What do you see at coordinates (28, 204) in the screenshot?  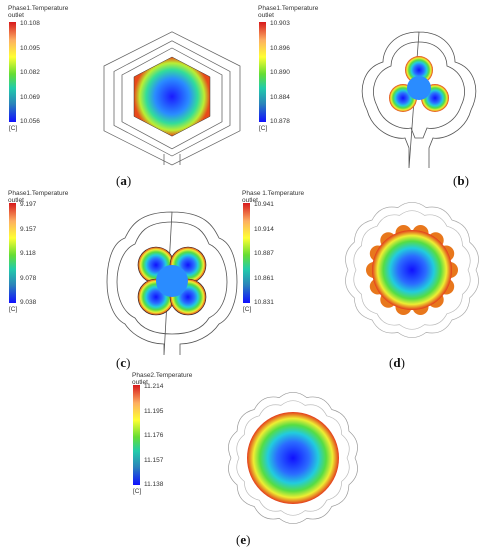 I see `legend-tick: 9.197` at bounding box center [28, 204].